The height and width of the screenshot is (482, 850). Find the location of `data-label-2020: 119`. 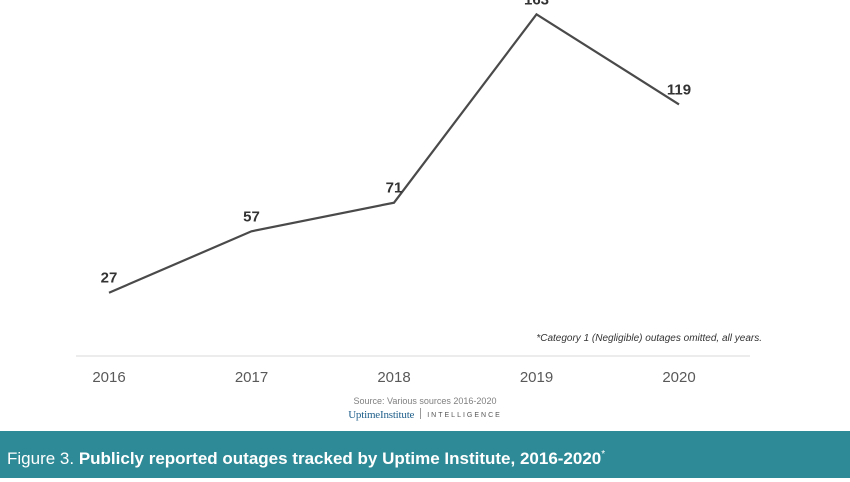

data-label-2020: 119 is located at coordinates (679, 89).